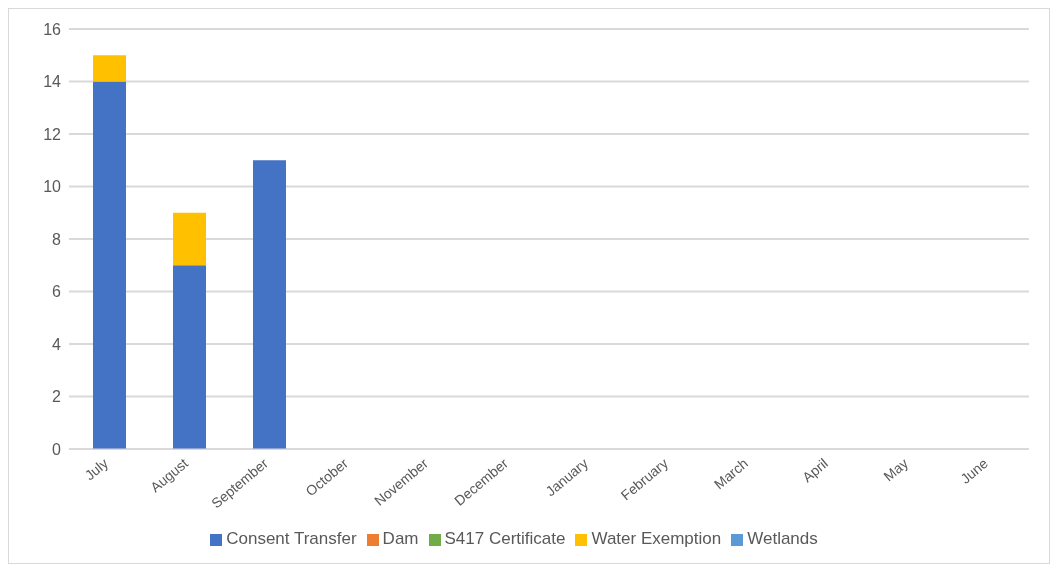  What do you see at coordinates (57, 239) in the screenshot?
I see `y-tick-label: 8` at bounding box center [57, 239].